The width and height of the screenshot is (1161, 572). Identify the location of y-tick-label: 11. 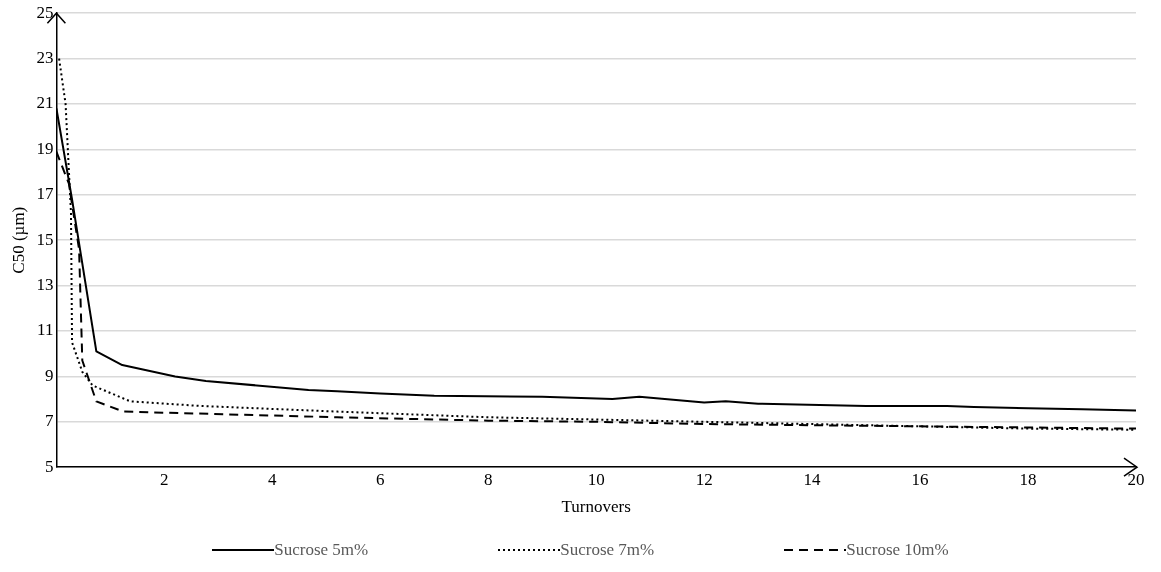
(45, 330).